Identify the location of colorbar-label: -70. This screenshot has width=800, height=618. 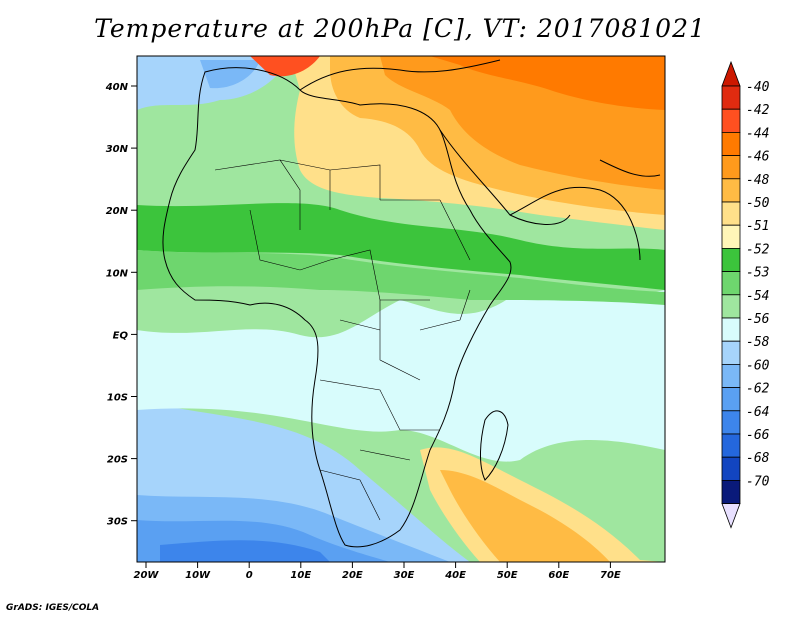
(758, 481).